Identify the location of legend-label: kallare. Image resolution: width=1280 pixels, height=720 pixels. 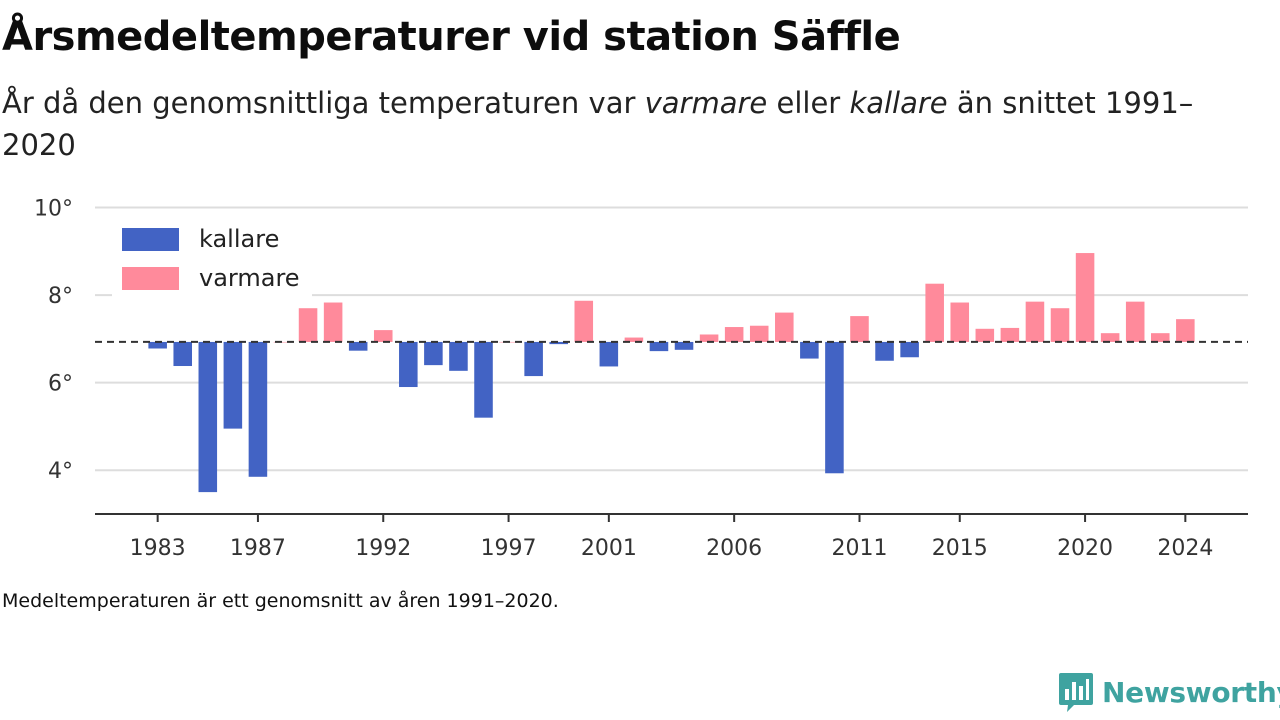
(239, 239).